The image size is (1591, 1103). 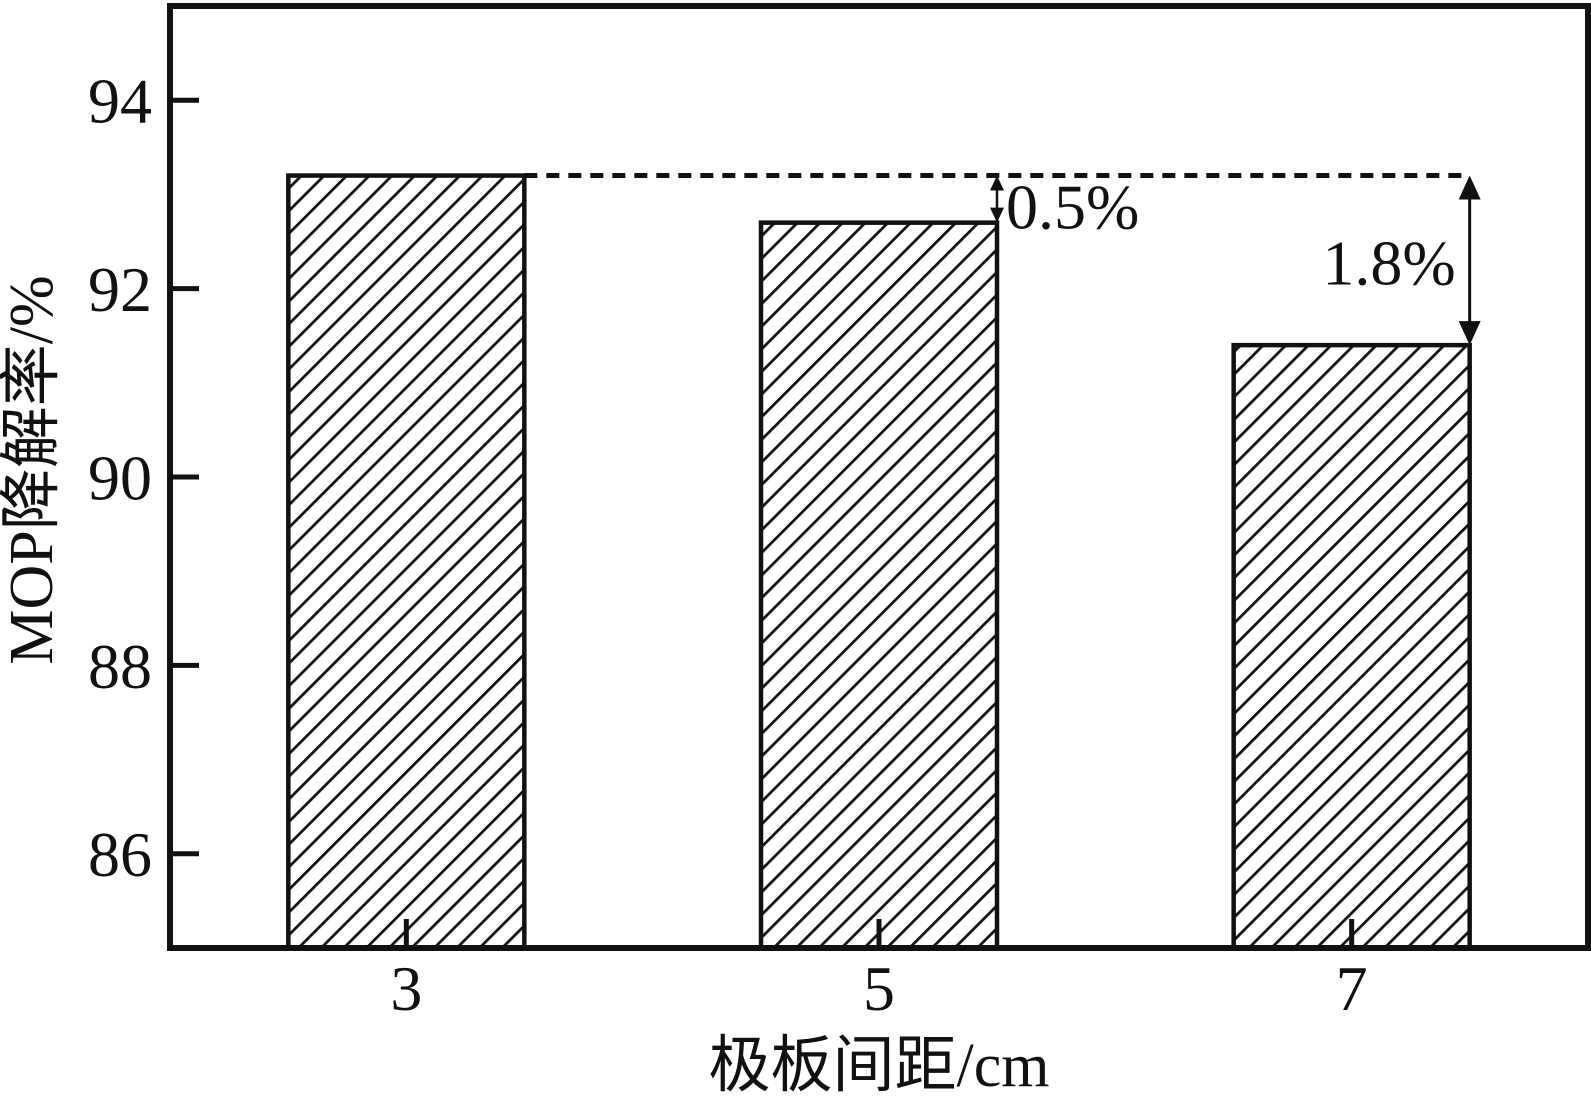 I want to click on y-tick-label-88: 88, so click(x=120, y=666).